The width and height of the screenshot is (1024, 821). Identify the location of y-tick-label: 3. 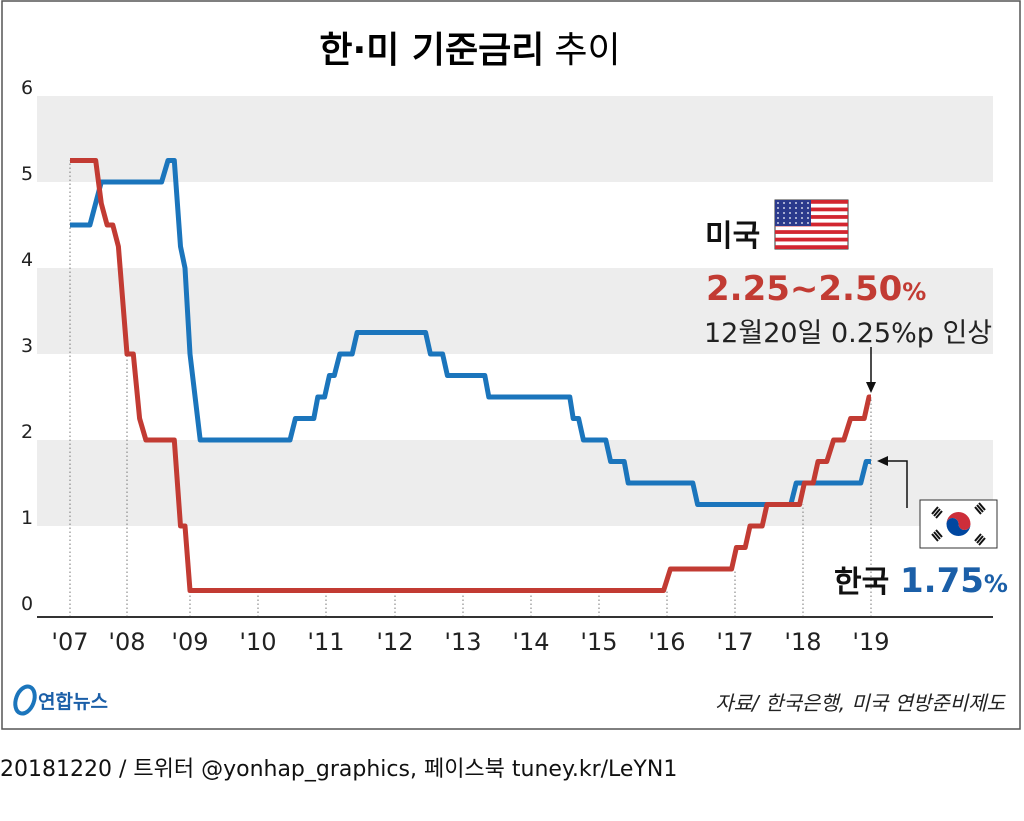
(27, 346).